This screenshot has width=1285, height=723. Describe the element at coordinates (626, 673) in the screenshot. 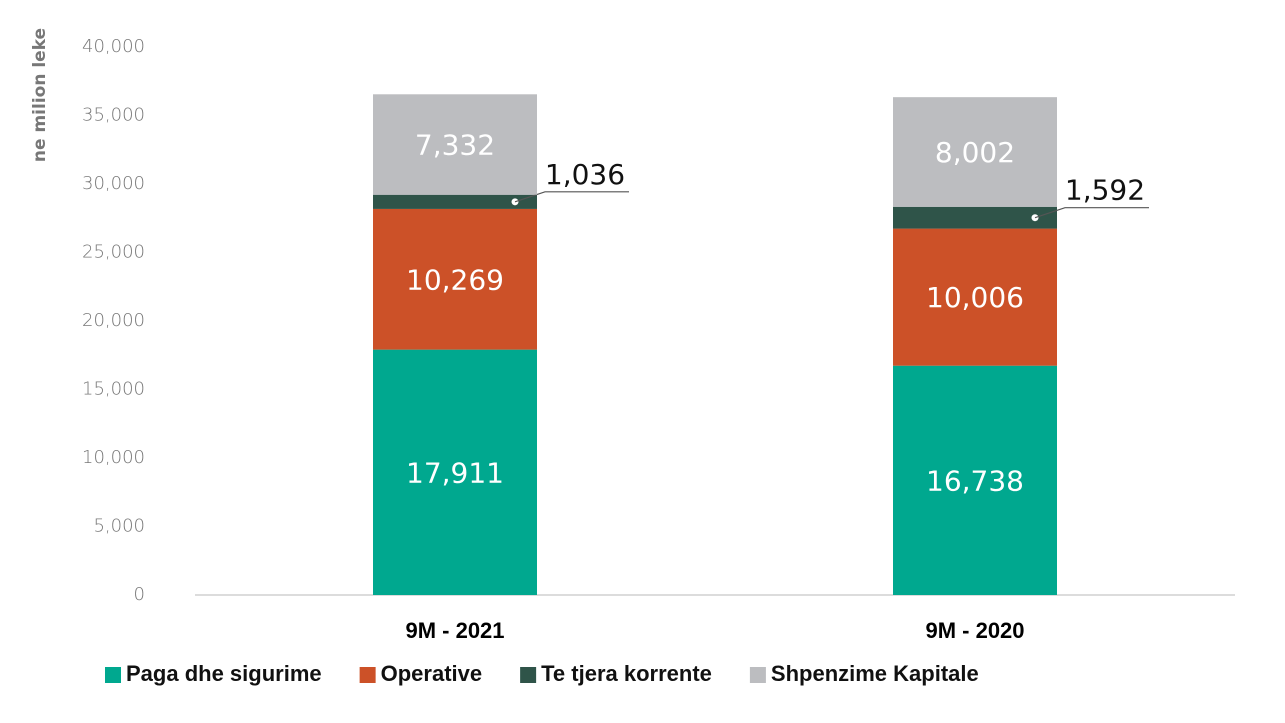

I see `legend-label: Te tjera korrente` at that location.